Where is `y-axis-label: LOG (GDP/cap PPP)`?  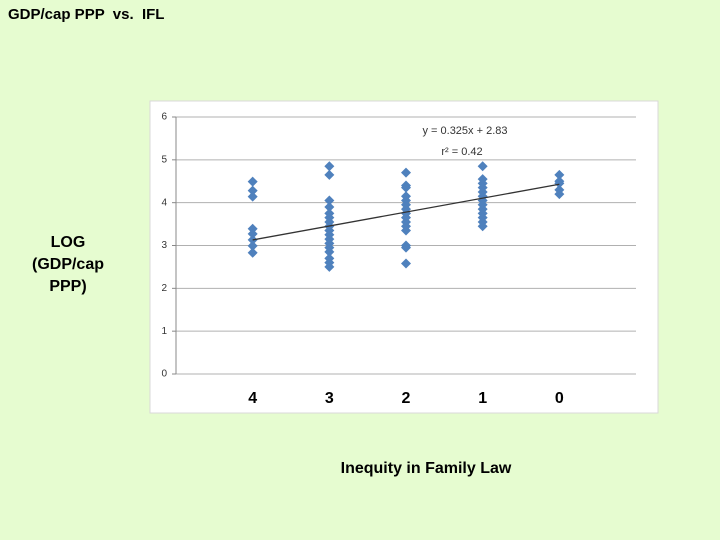 y-axis-label: LOG (GDP/cap PPP) is located at coordinates (67, 264).